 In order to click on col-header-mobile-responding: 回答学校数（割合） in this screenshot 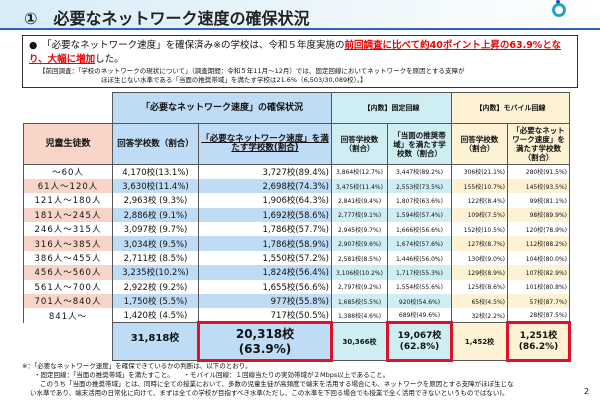, I will do `click(479, 144)`.